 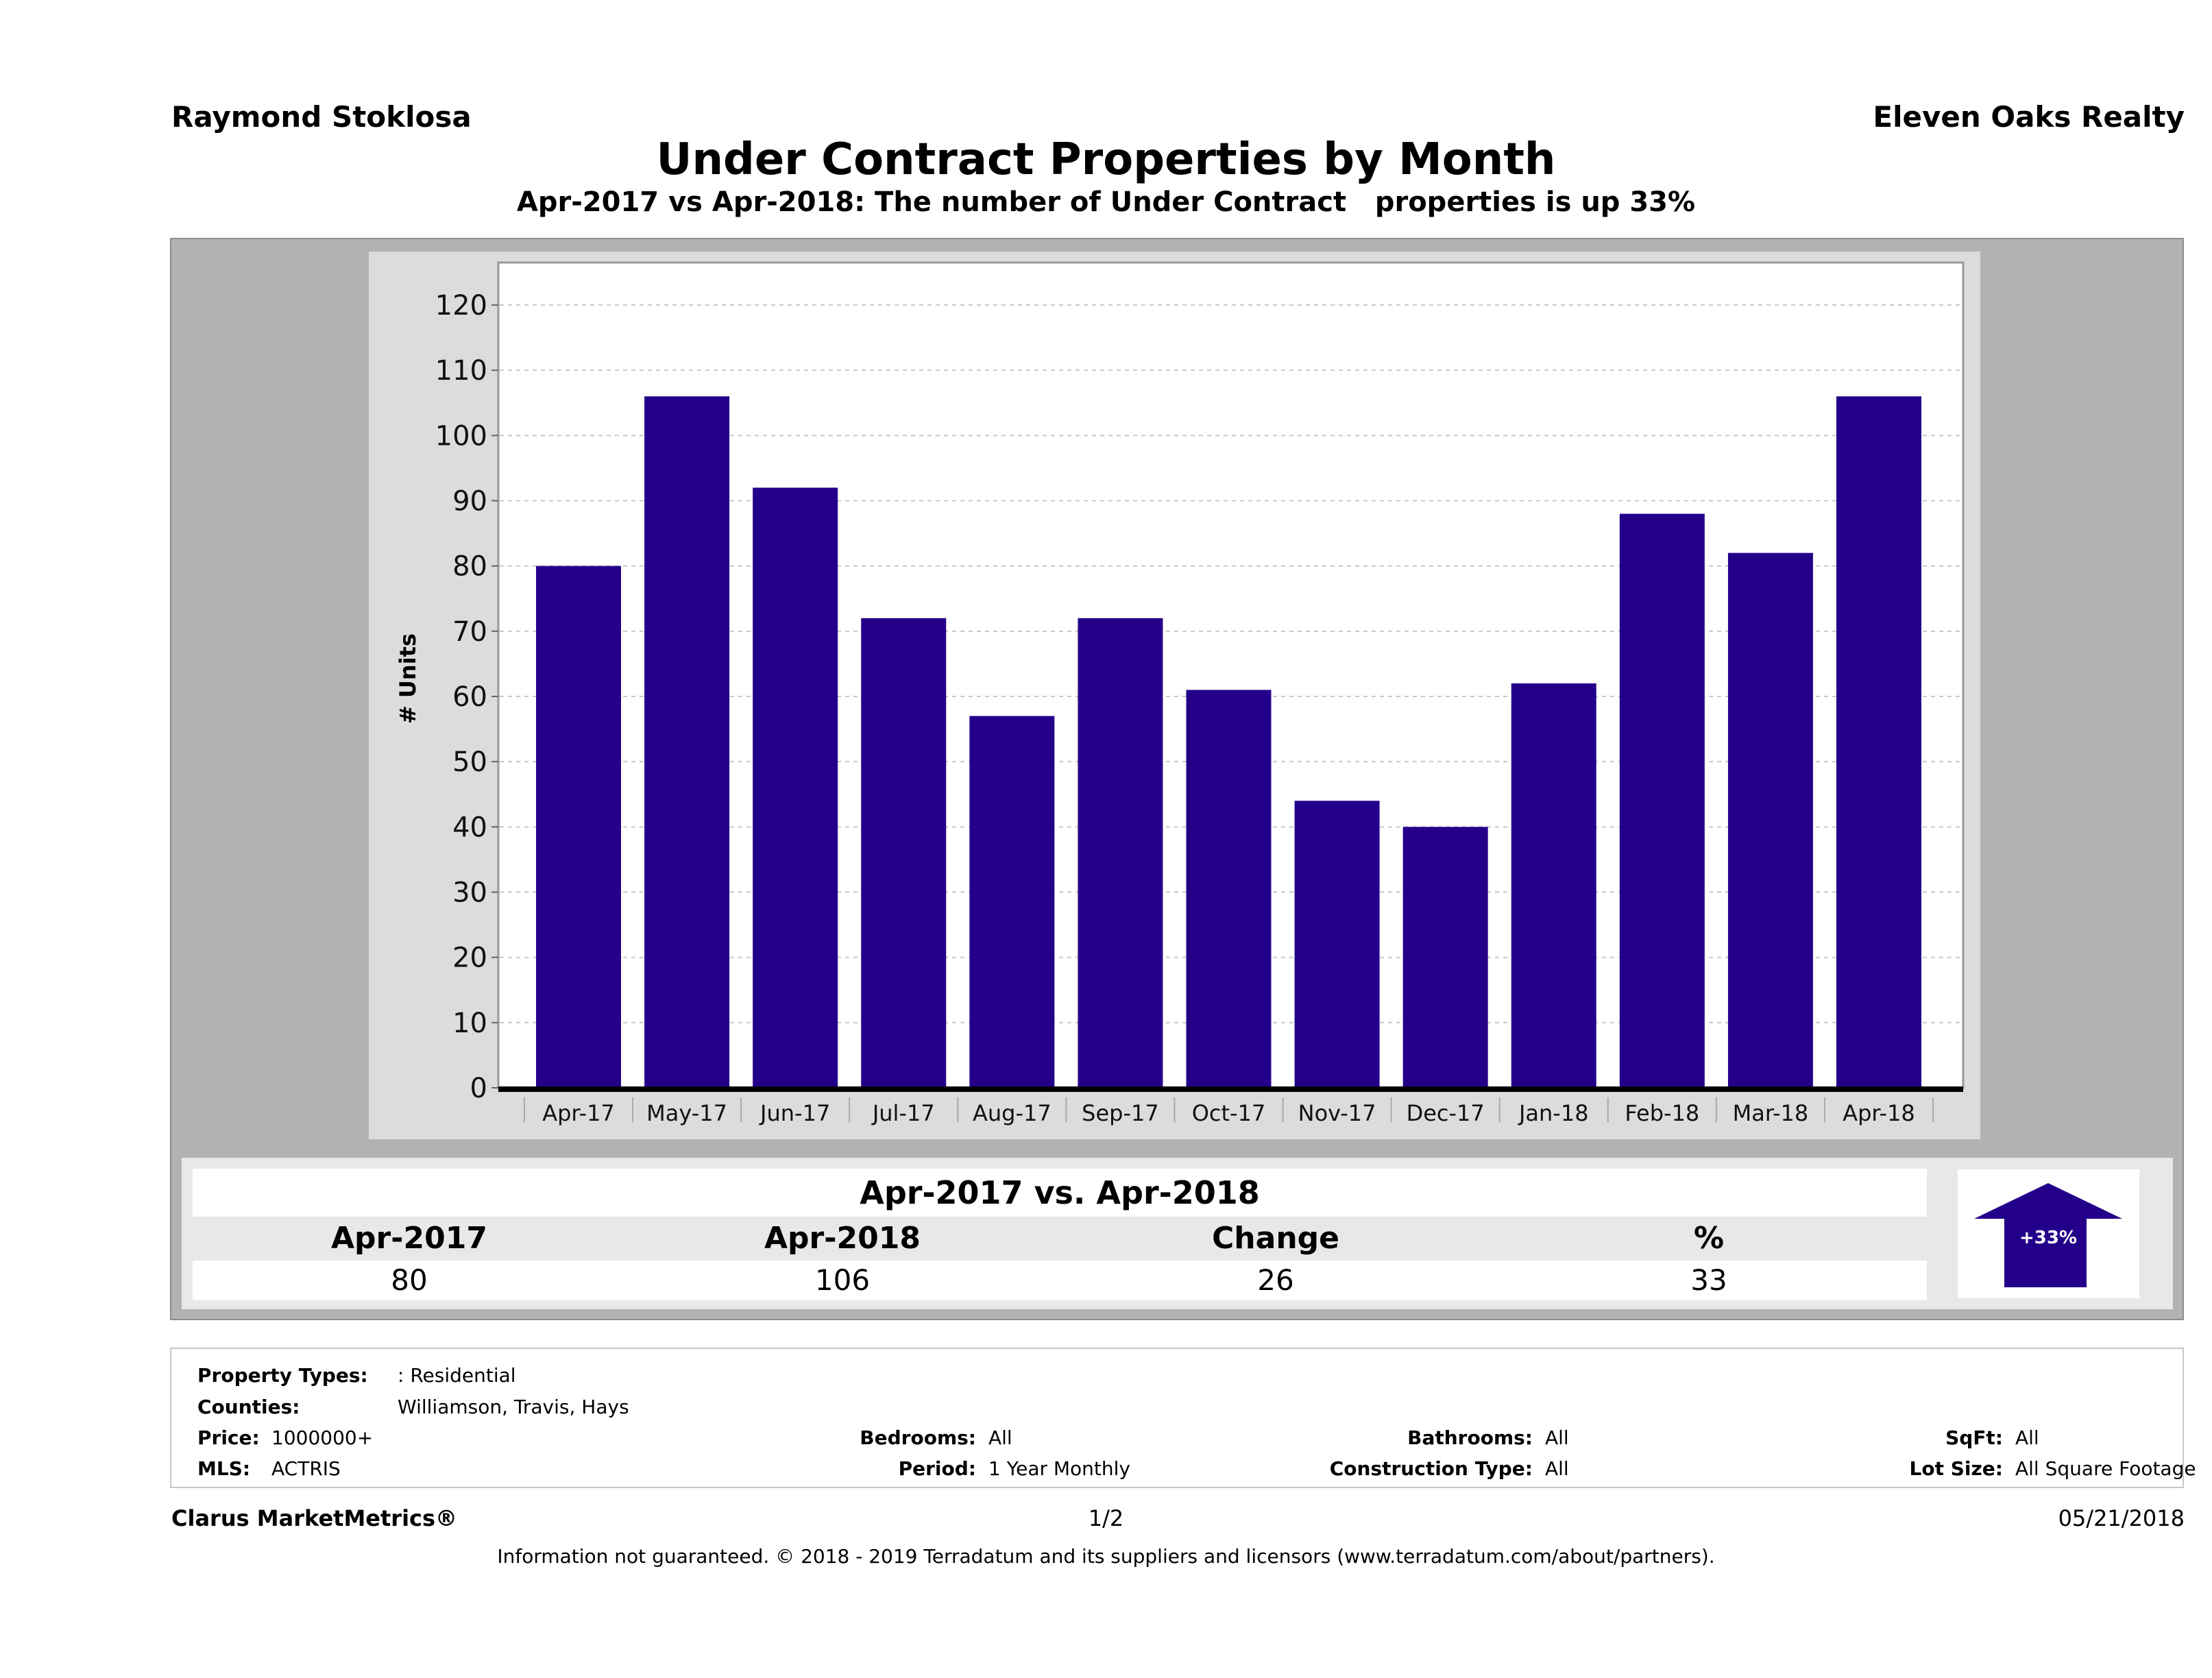 What do you see at coordinates (461, 371) in the screenshot?
I see `y-tick-label: 110` at bounding box center [461, 371].